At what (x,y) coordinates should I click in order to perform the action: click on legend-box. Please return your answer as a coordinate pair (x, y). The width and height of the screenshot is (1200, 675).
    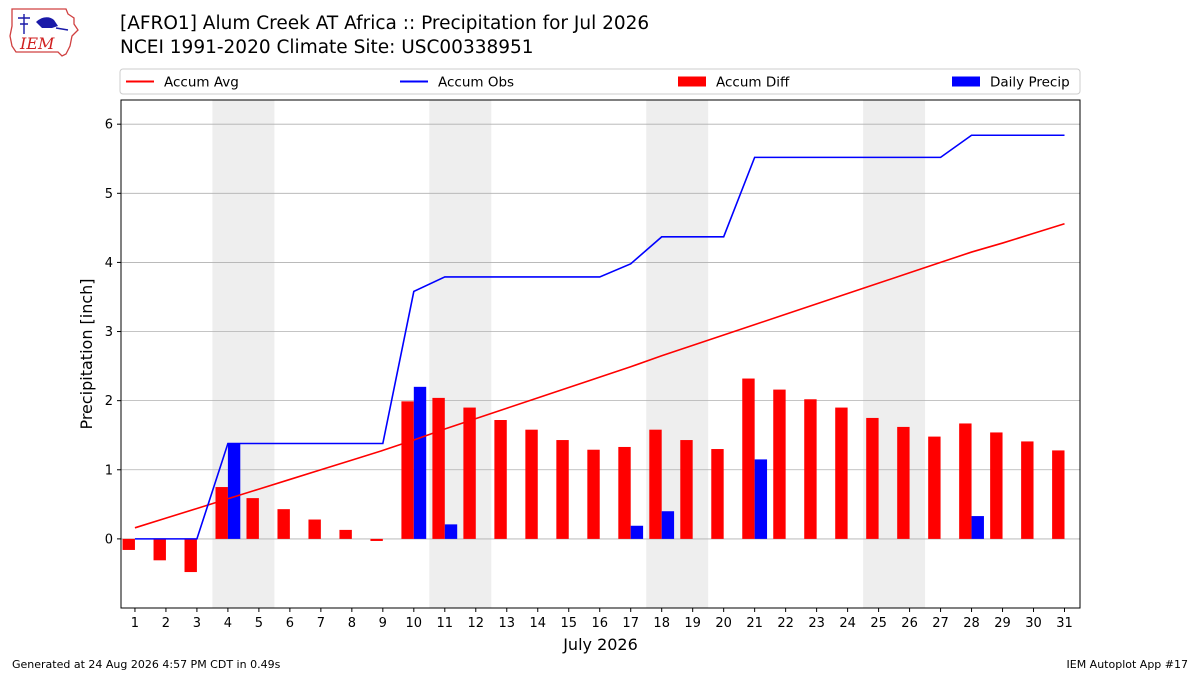
    Looking at the image, I should click on (600, 81).